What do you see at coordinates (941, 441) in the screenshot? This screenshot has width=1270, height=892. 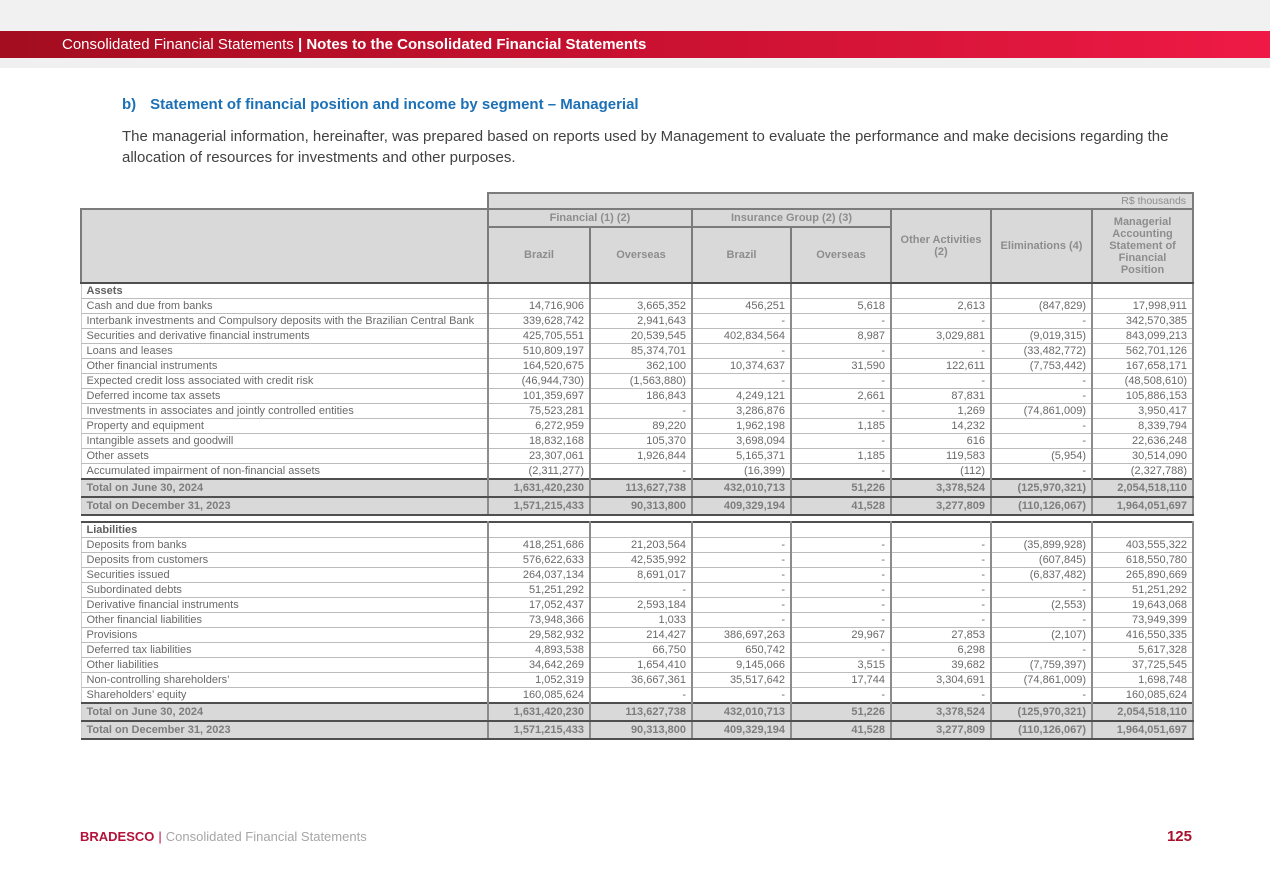 I see `cell-value: 616` at bounding box center [941, 441].